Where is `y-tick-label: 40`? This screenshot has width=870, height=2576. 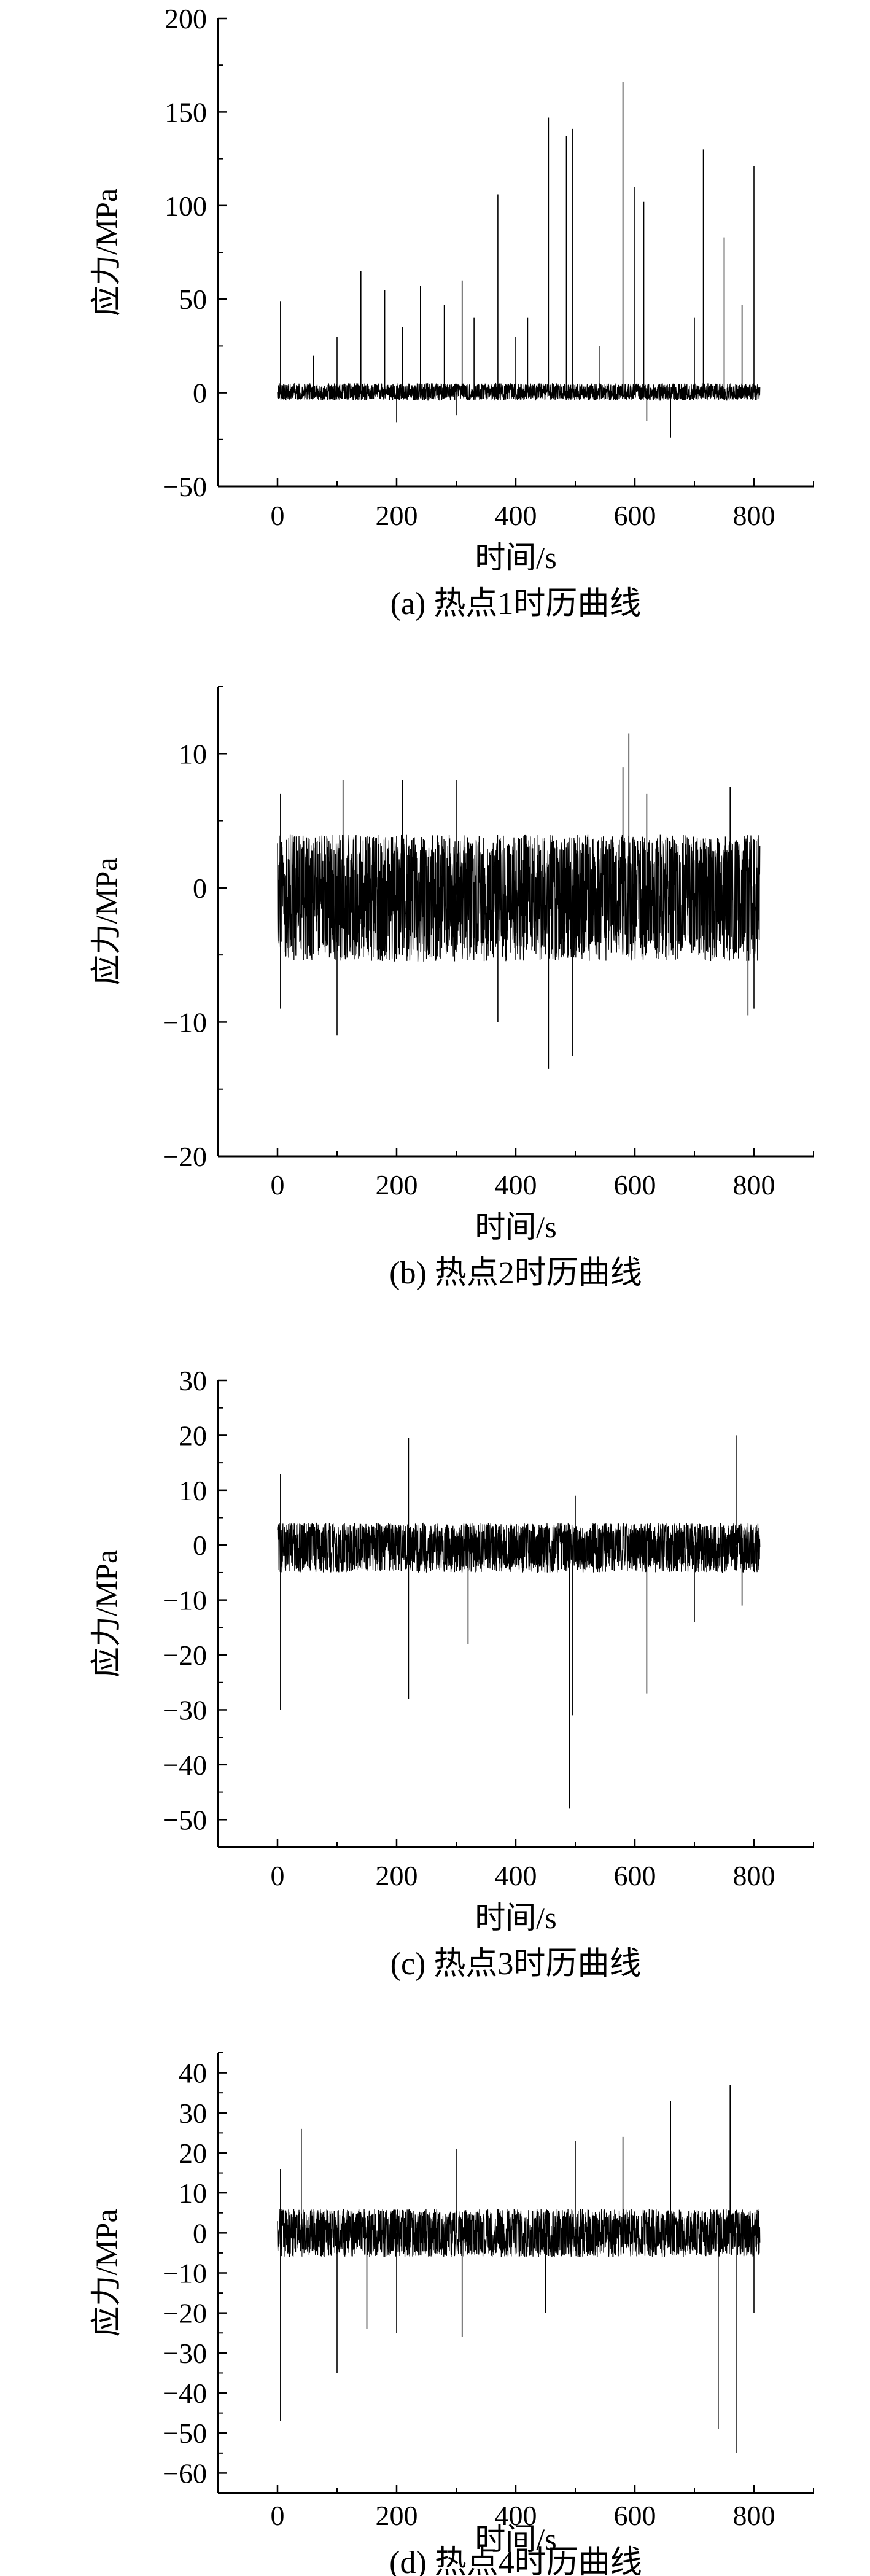 y-tick-label: 40 is located at coordinates (193, 2073).